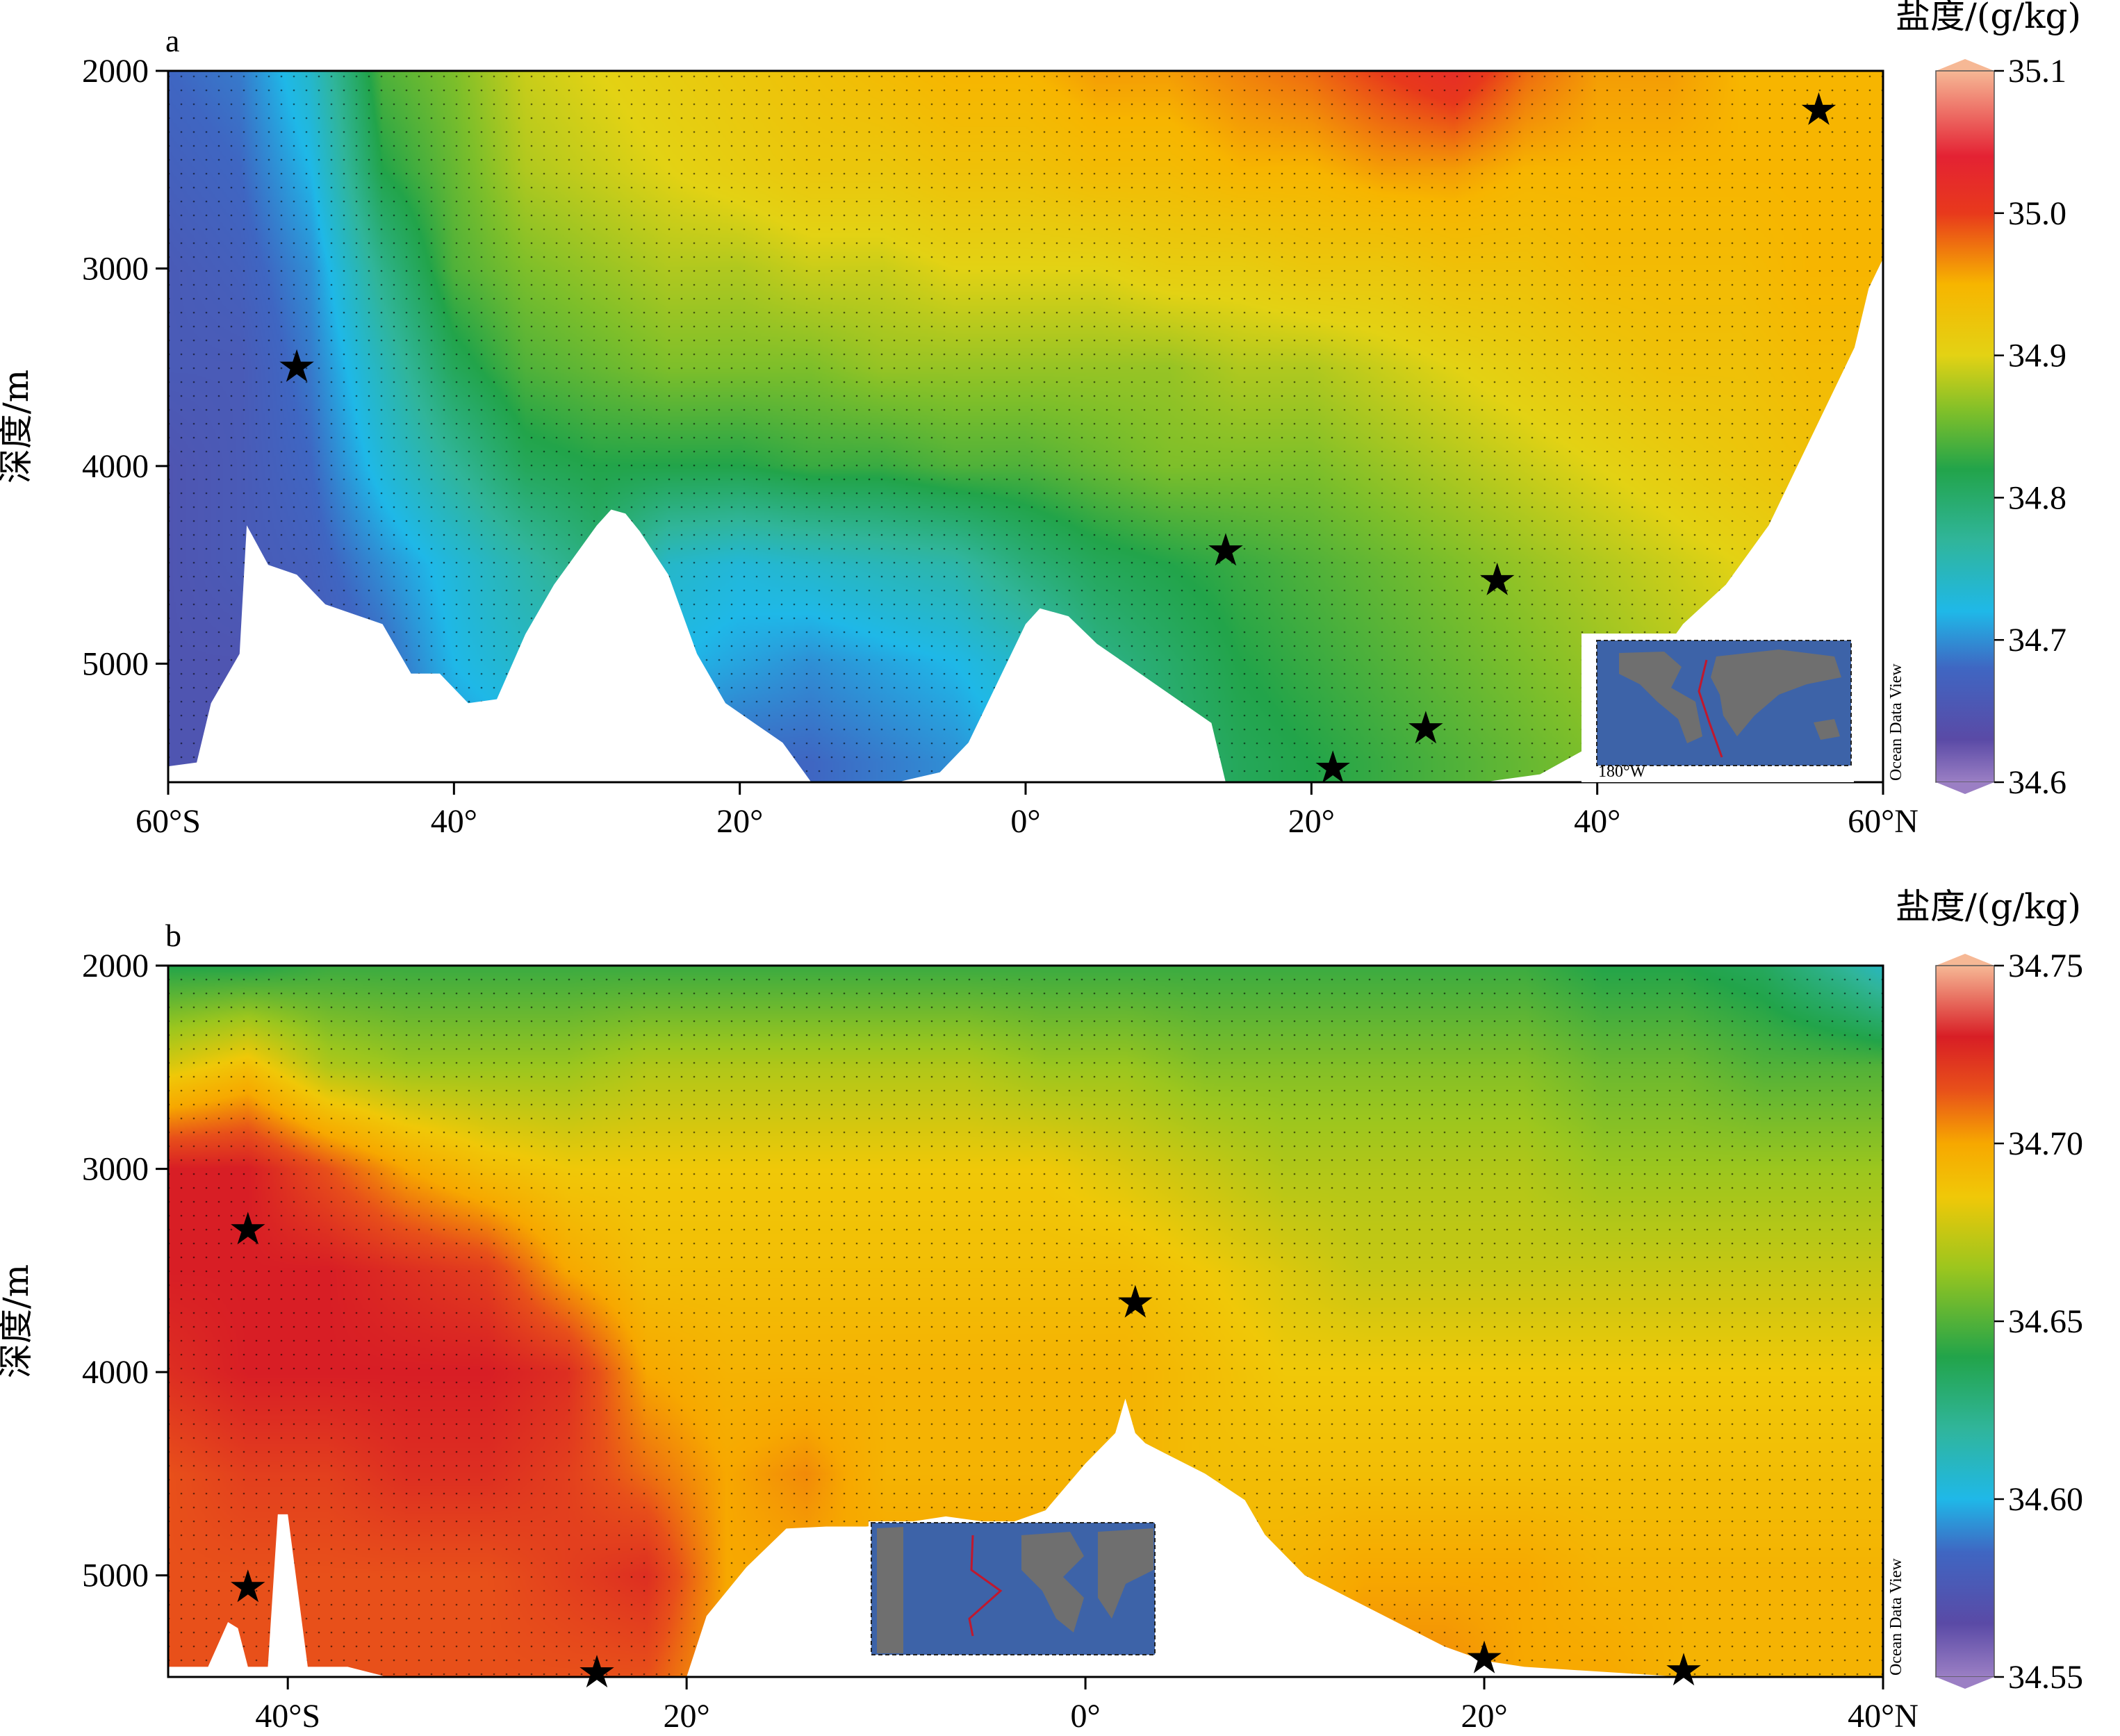  I want to click on panel-a-colorbar-title: 盐度/(g/kg), so click(1988, 18).